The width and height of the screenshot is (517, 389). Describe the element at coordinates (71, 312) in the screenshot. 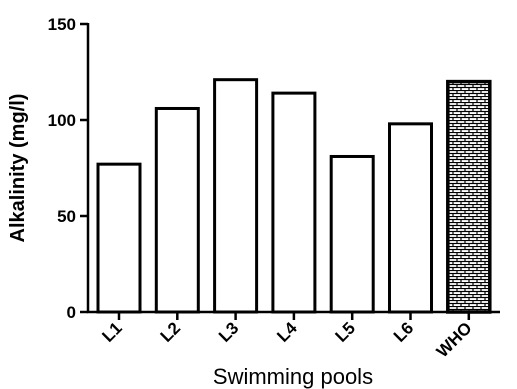

I see `y-tick-label: 0` at that location.